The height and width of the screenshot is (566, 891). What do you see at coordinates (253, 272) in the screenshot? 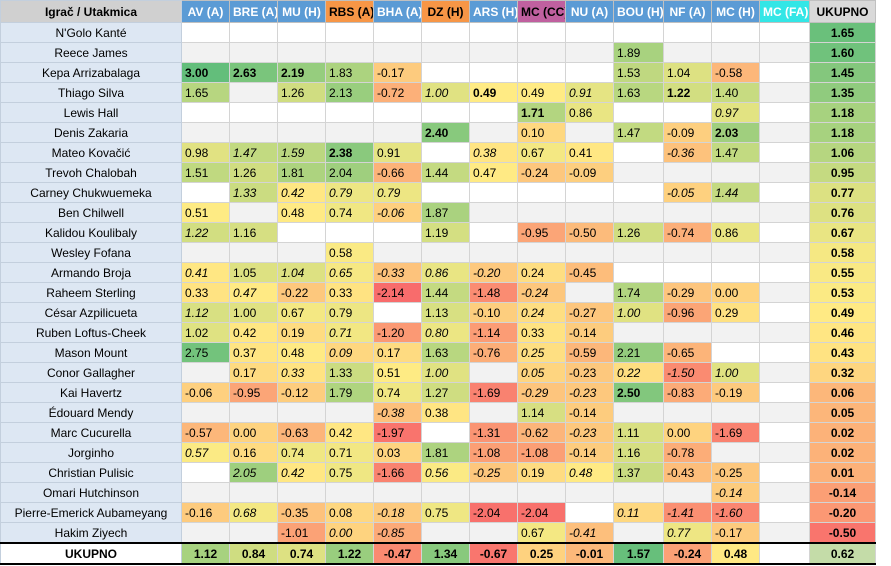
I see `rating-cell: 1.05` at bounding box center [253, 272].